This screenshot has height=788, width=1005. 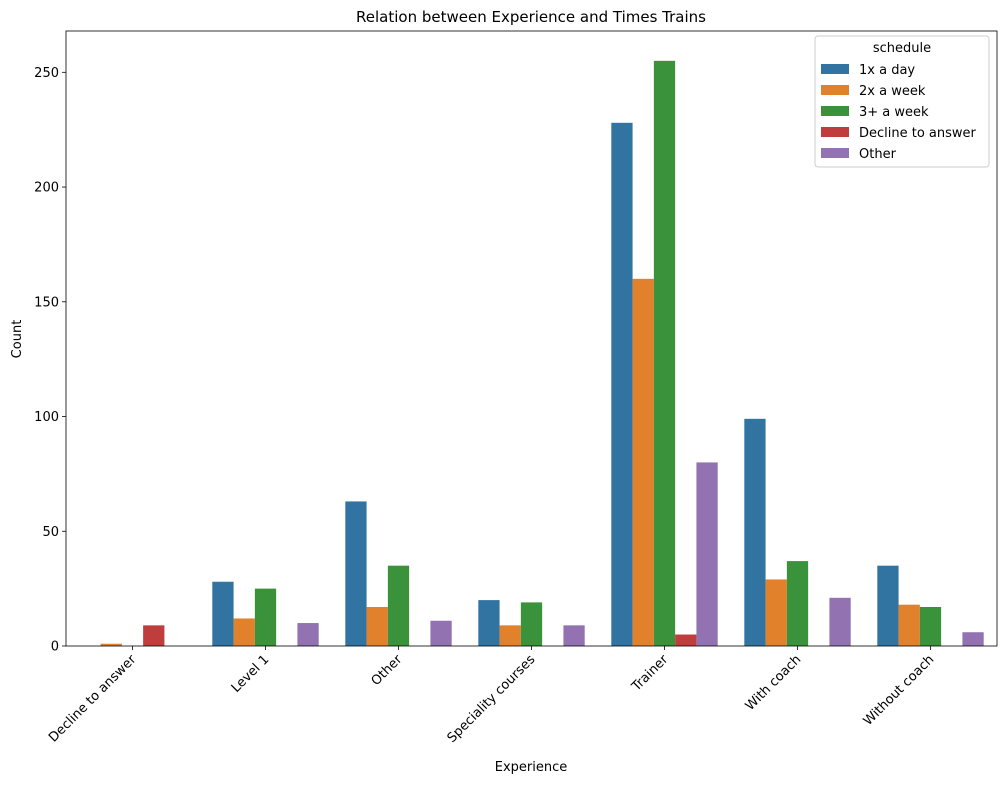 What do you see at coordinates (899, 690) in the screenshot?
I see `x-tick-label: Without coach` at bounding box center [899, 690].